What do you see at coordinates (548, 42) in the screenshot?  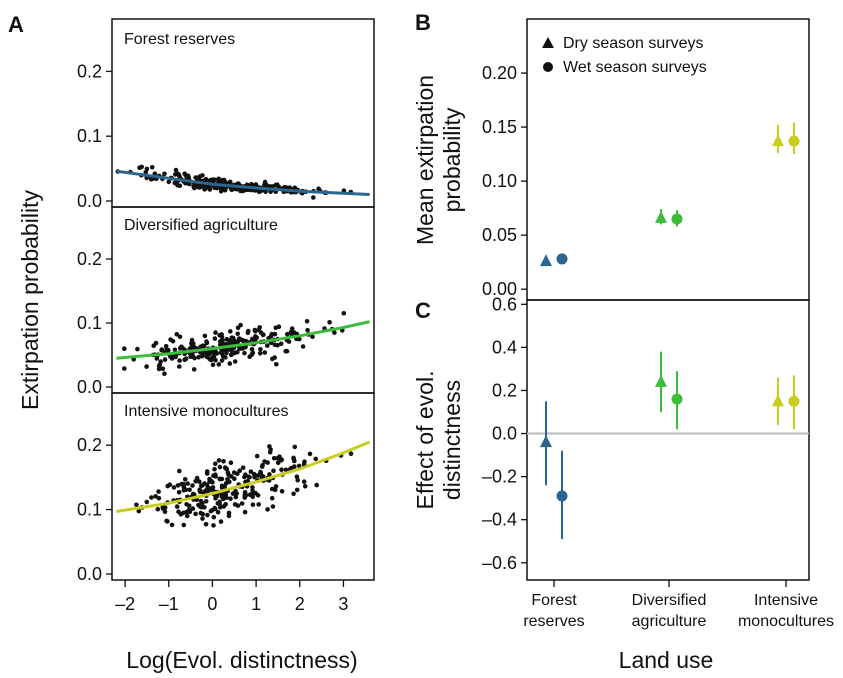 I see `legend-triangle-marker` at bounding box center [548, 42].